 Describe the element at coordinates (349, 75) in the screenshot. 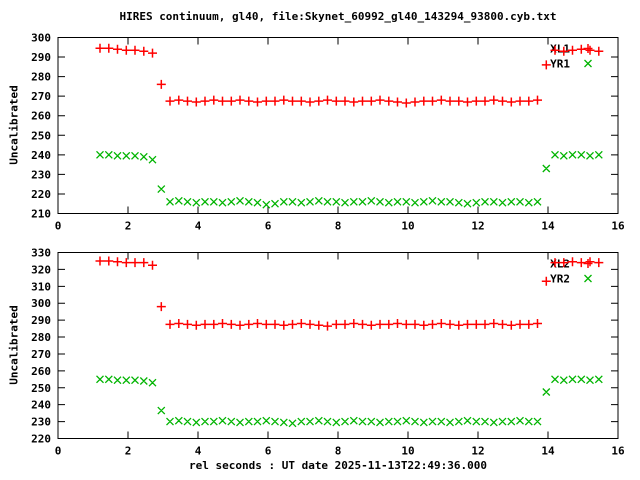

I see `series-XL1` at that location.